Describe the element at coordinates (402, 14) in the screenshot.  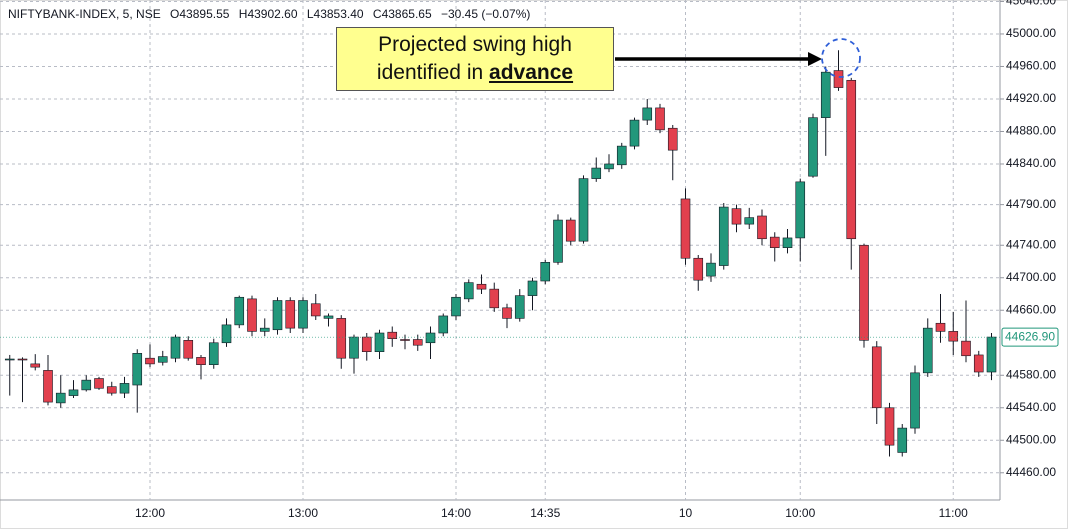
I see `ohlc-close: C43865.65` at that location.